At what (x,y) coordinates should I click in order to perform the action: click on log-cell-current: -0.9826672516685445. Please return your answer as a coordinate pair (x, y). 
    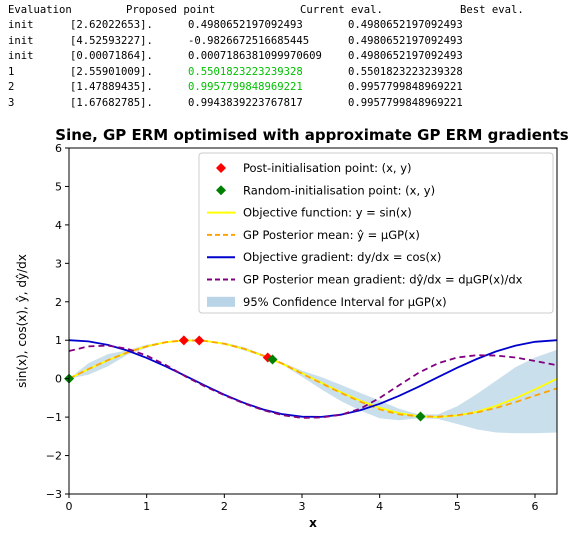
    Looking at the image, I should click on (249, 40).